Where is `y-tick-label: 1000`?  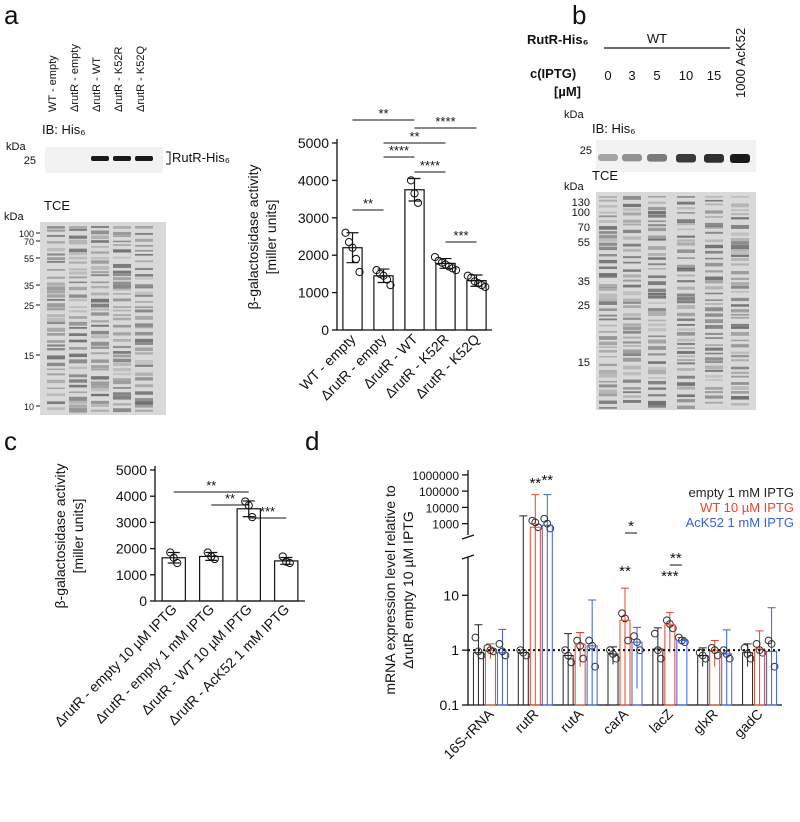 y-tick-label: 1000 is located at coordinates (131, 575).